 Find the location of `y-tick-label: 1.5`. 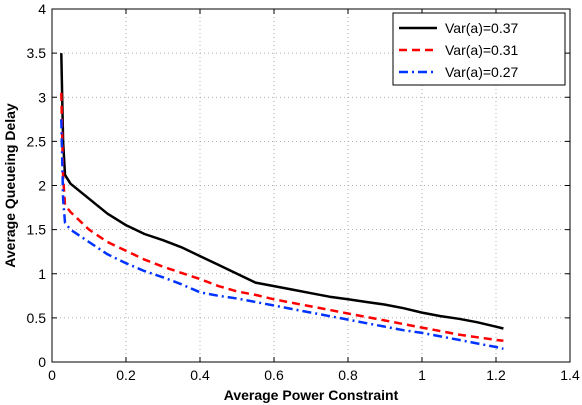

y-tick-label: 1.5 is located at coordinates (37, 230).